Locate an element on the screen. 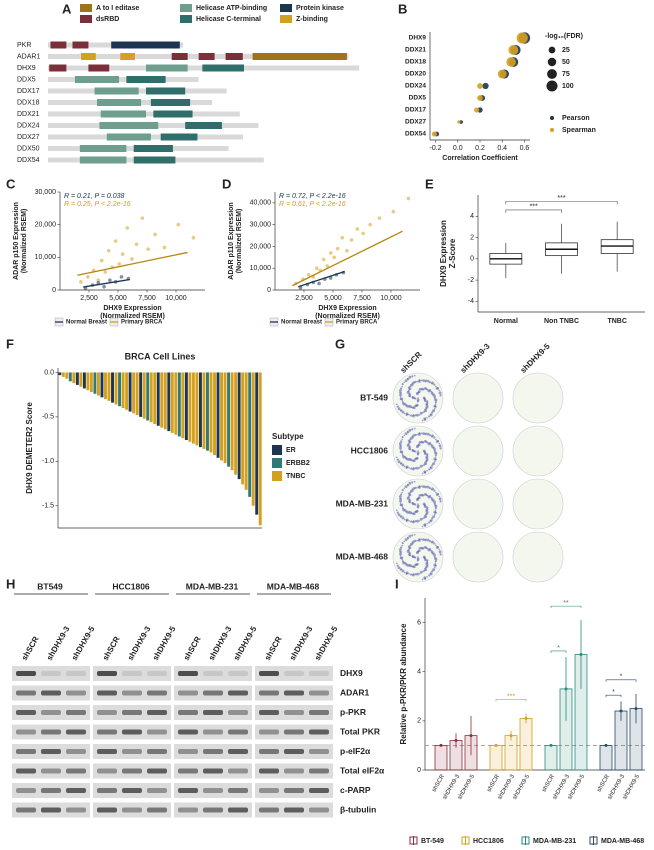 This screenshot has height=850, width=654. legend-label: TNBC is located at coordinates (295, 476).